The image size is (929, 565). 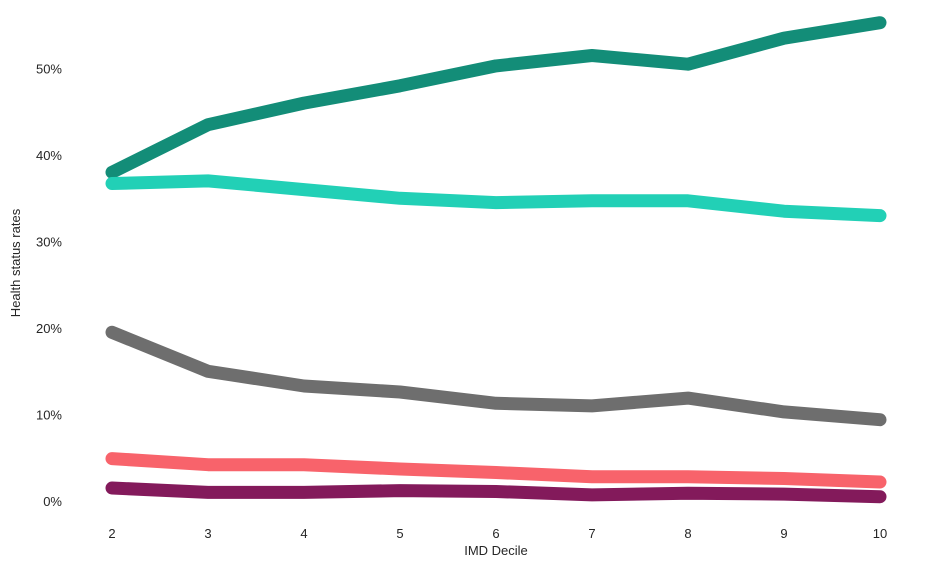 What do you see at coordinates (49, 286) in the screenshot?
I see `y-axis-ticks: 0% 10% 20% 30% 40% 50%` at bounding box center [49, 286].